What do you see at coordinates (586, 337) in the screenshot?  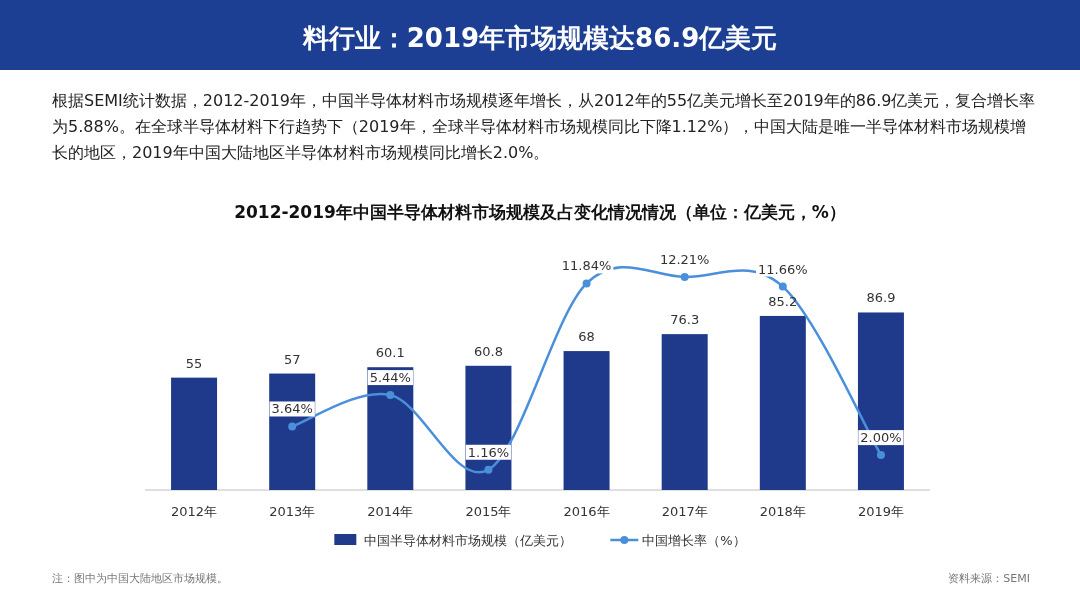 I see `data-label: 68` at bounding box center [586, 337].